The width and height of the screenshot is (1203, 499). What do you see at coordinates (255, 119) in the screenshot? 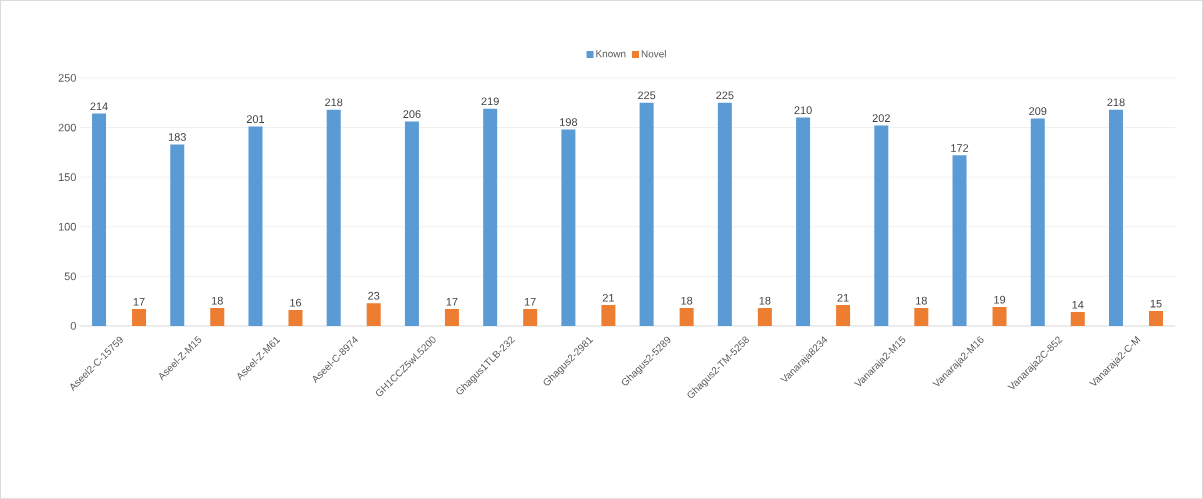
I see `data-label: 201` at bounding box center [255, 119].